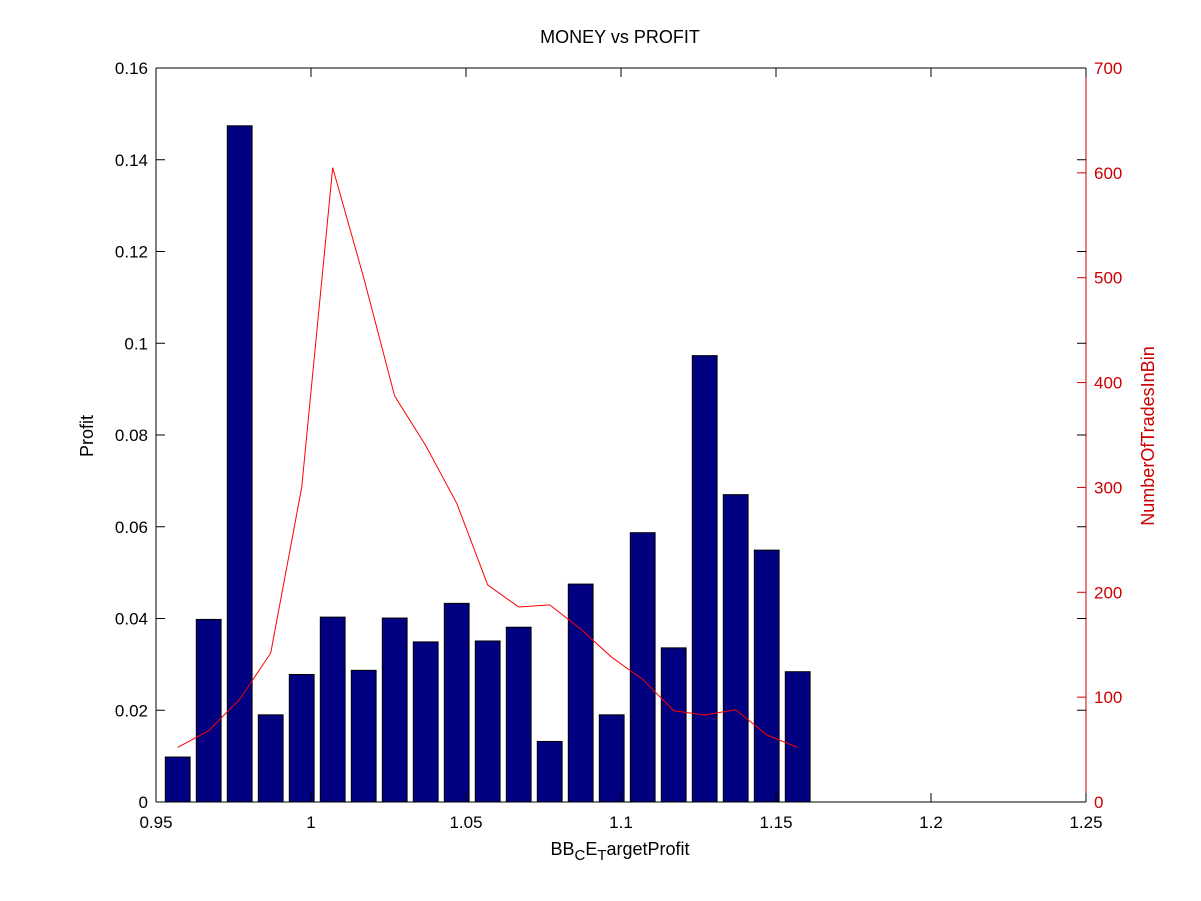  What do you see at coordinates (131, 619) in the screenshot?
I see `y-left-tick-label-2: 0.04` at bounding box center [131, 619].